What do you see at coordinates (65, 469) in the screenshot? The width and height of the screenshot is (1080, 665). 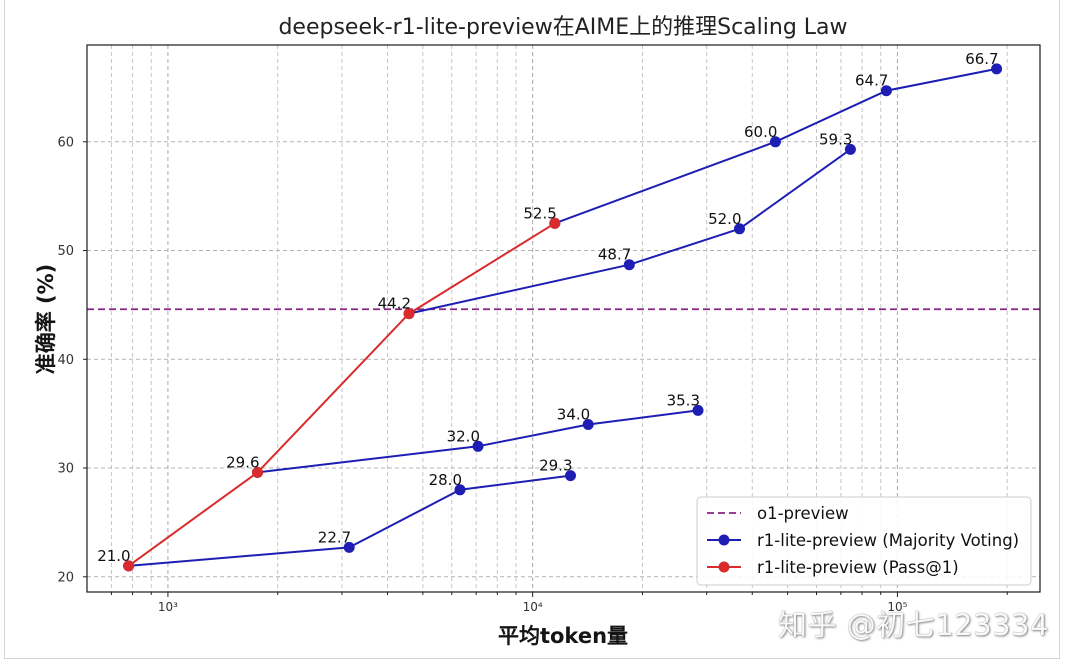 I see `y-tick-label: 30` at bounding box center [65, 469].